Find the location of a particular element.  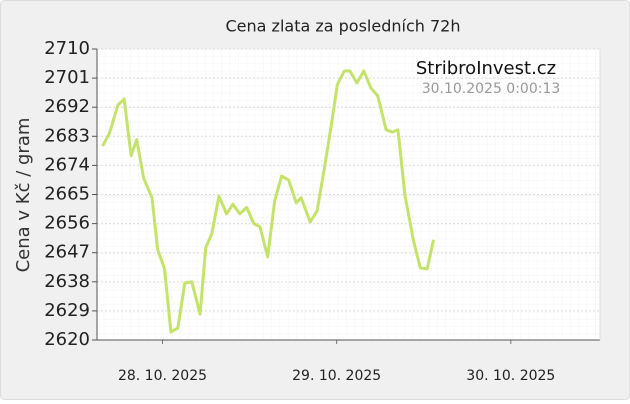

y-tick-label: 2683 is located at coordinates (67, 135).